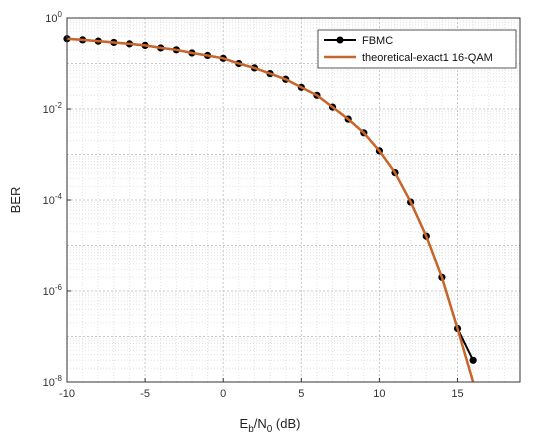 This screenshot has height=442, width=535. I want to click on x-axis-label-sub2: 0, so click(270, 429).